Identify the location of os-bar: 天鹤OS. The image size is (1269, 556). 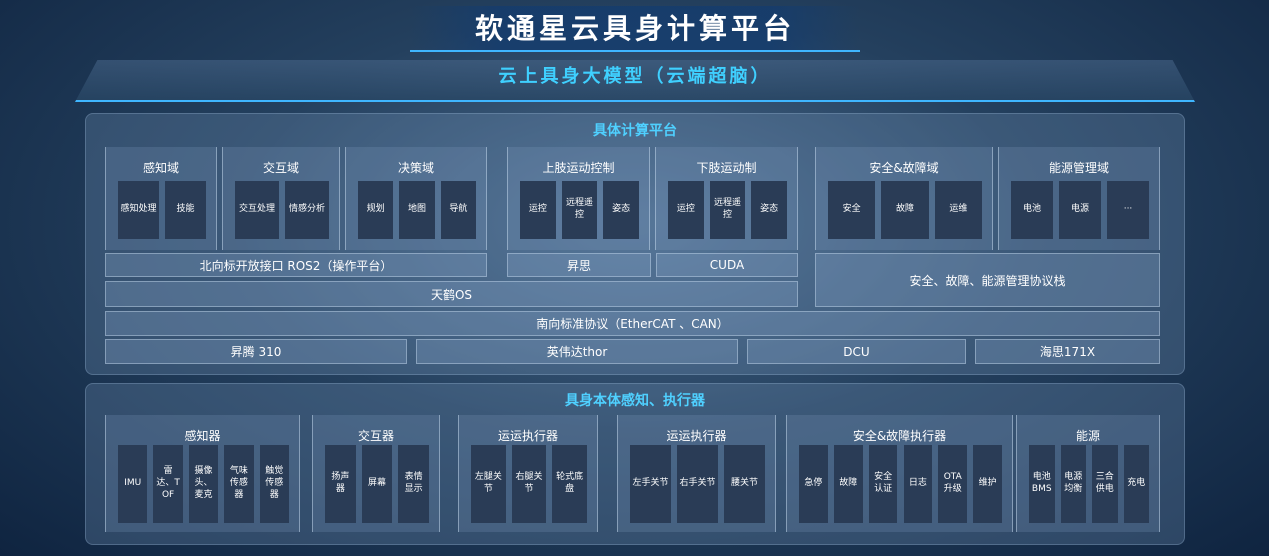
(451, 294).